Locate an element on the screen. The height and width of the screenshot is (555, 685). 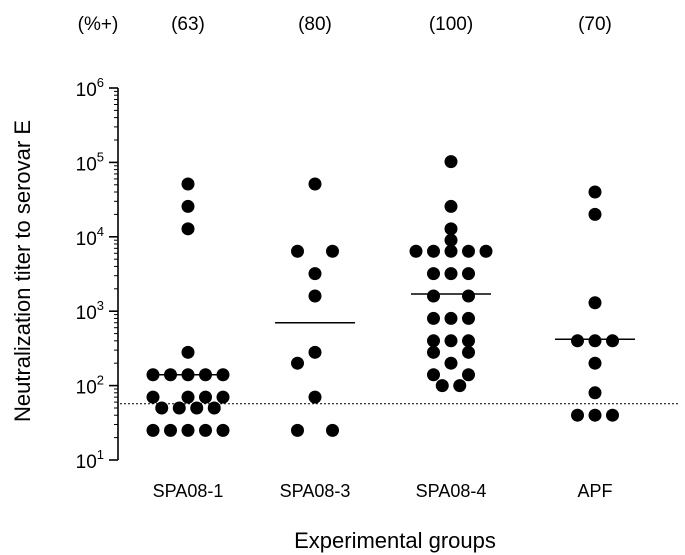
y-tick-exponent: 4 is located at coordinates (100, 231).